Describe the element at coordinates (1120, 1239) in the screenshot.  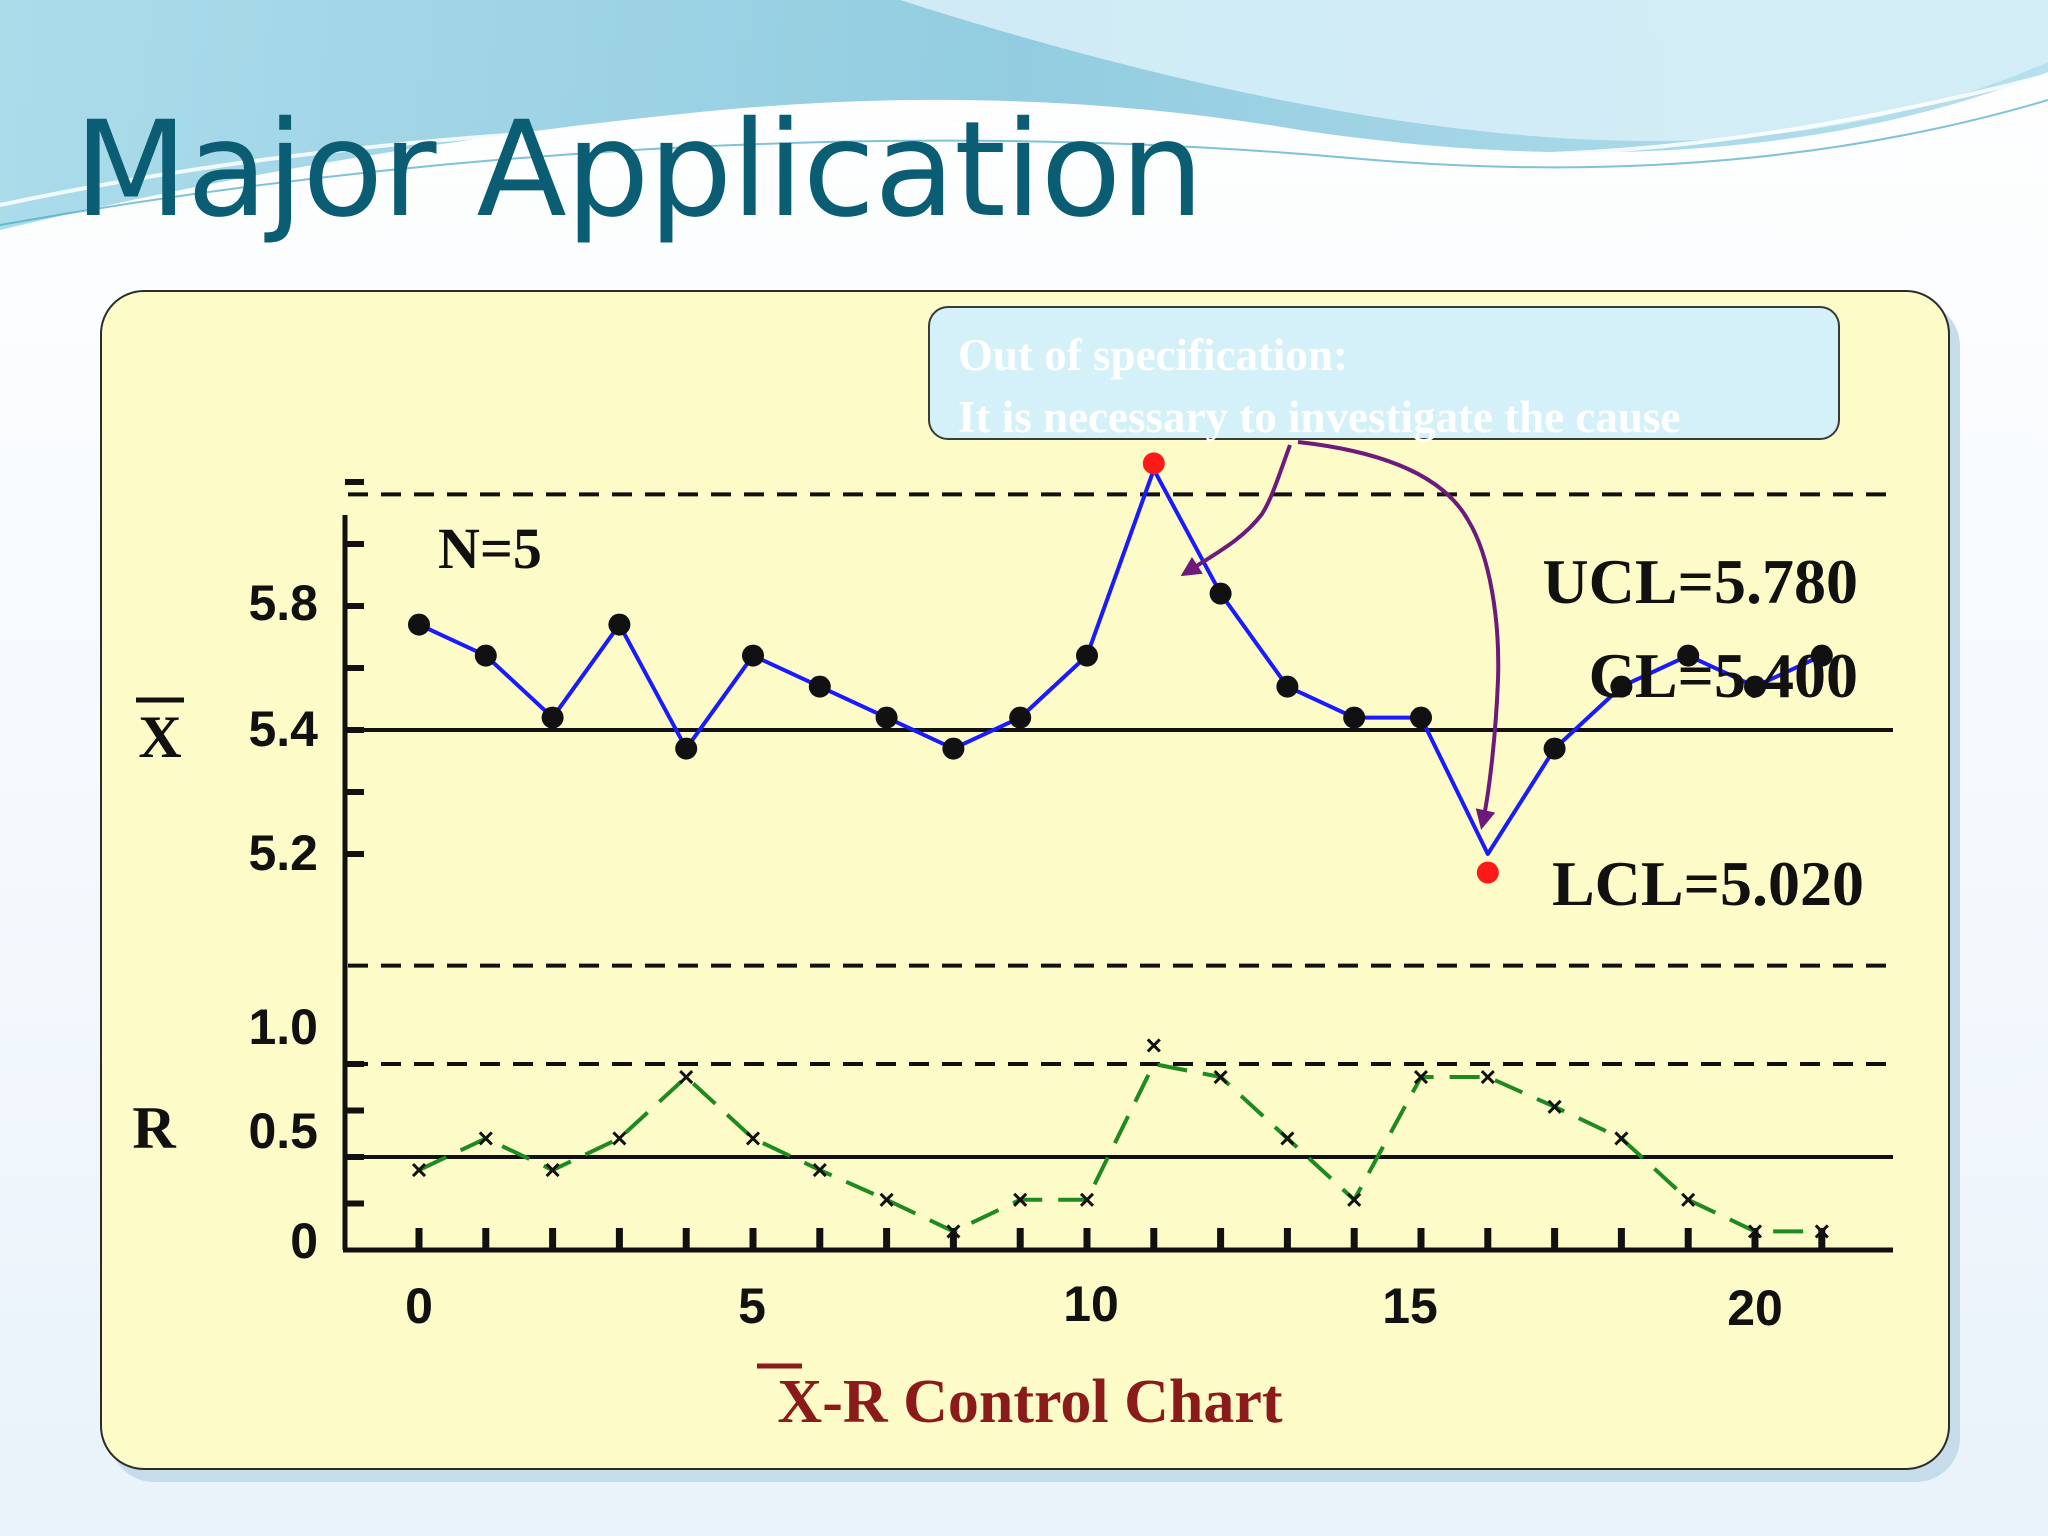
I see `x-axis-ticks` at that location.